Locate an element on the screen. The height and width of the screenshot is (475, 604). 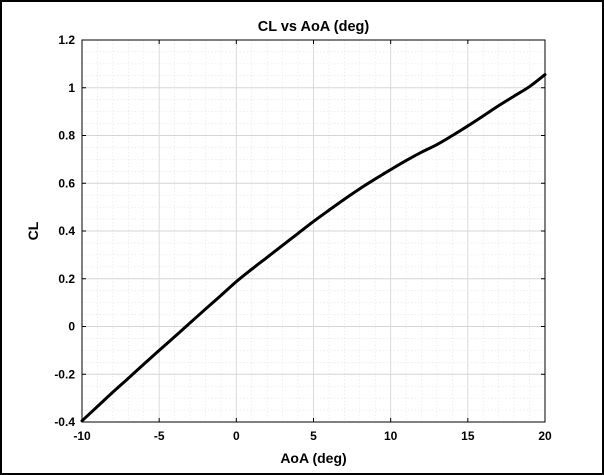
x-tick-label: -5 is located at coordinates (159, 436).